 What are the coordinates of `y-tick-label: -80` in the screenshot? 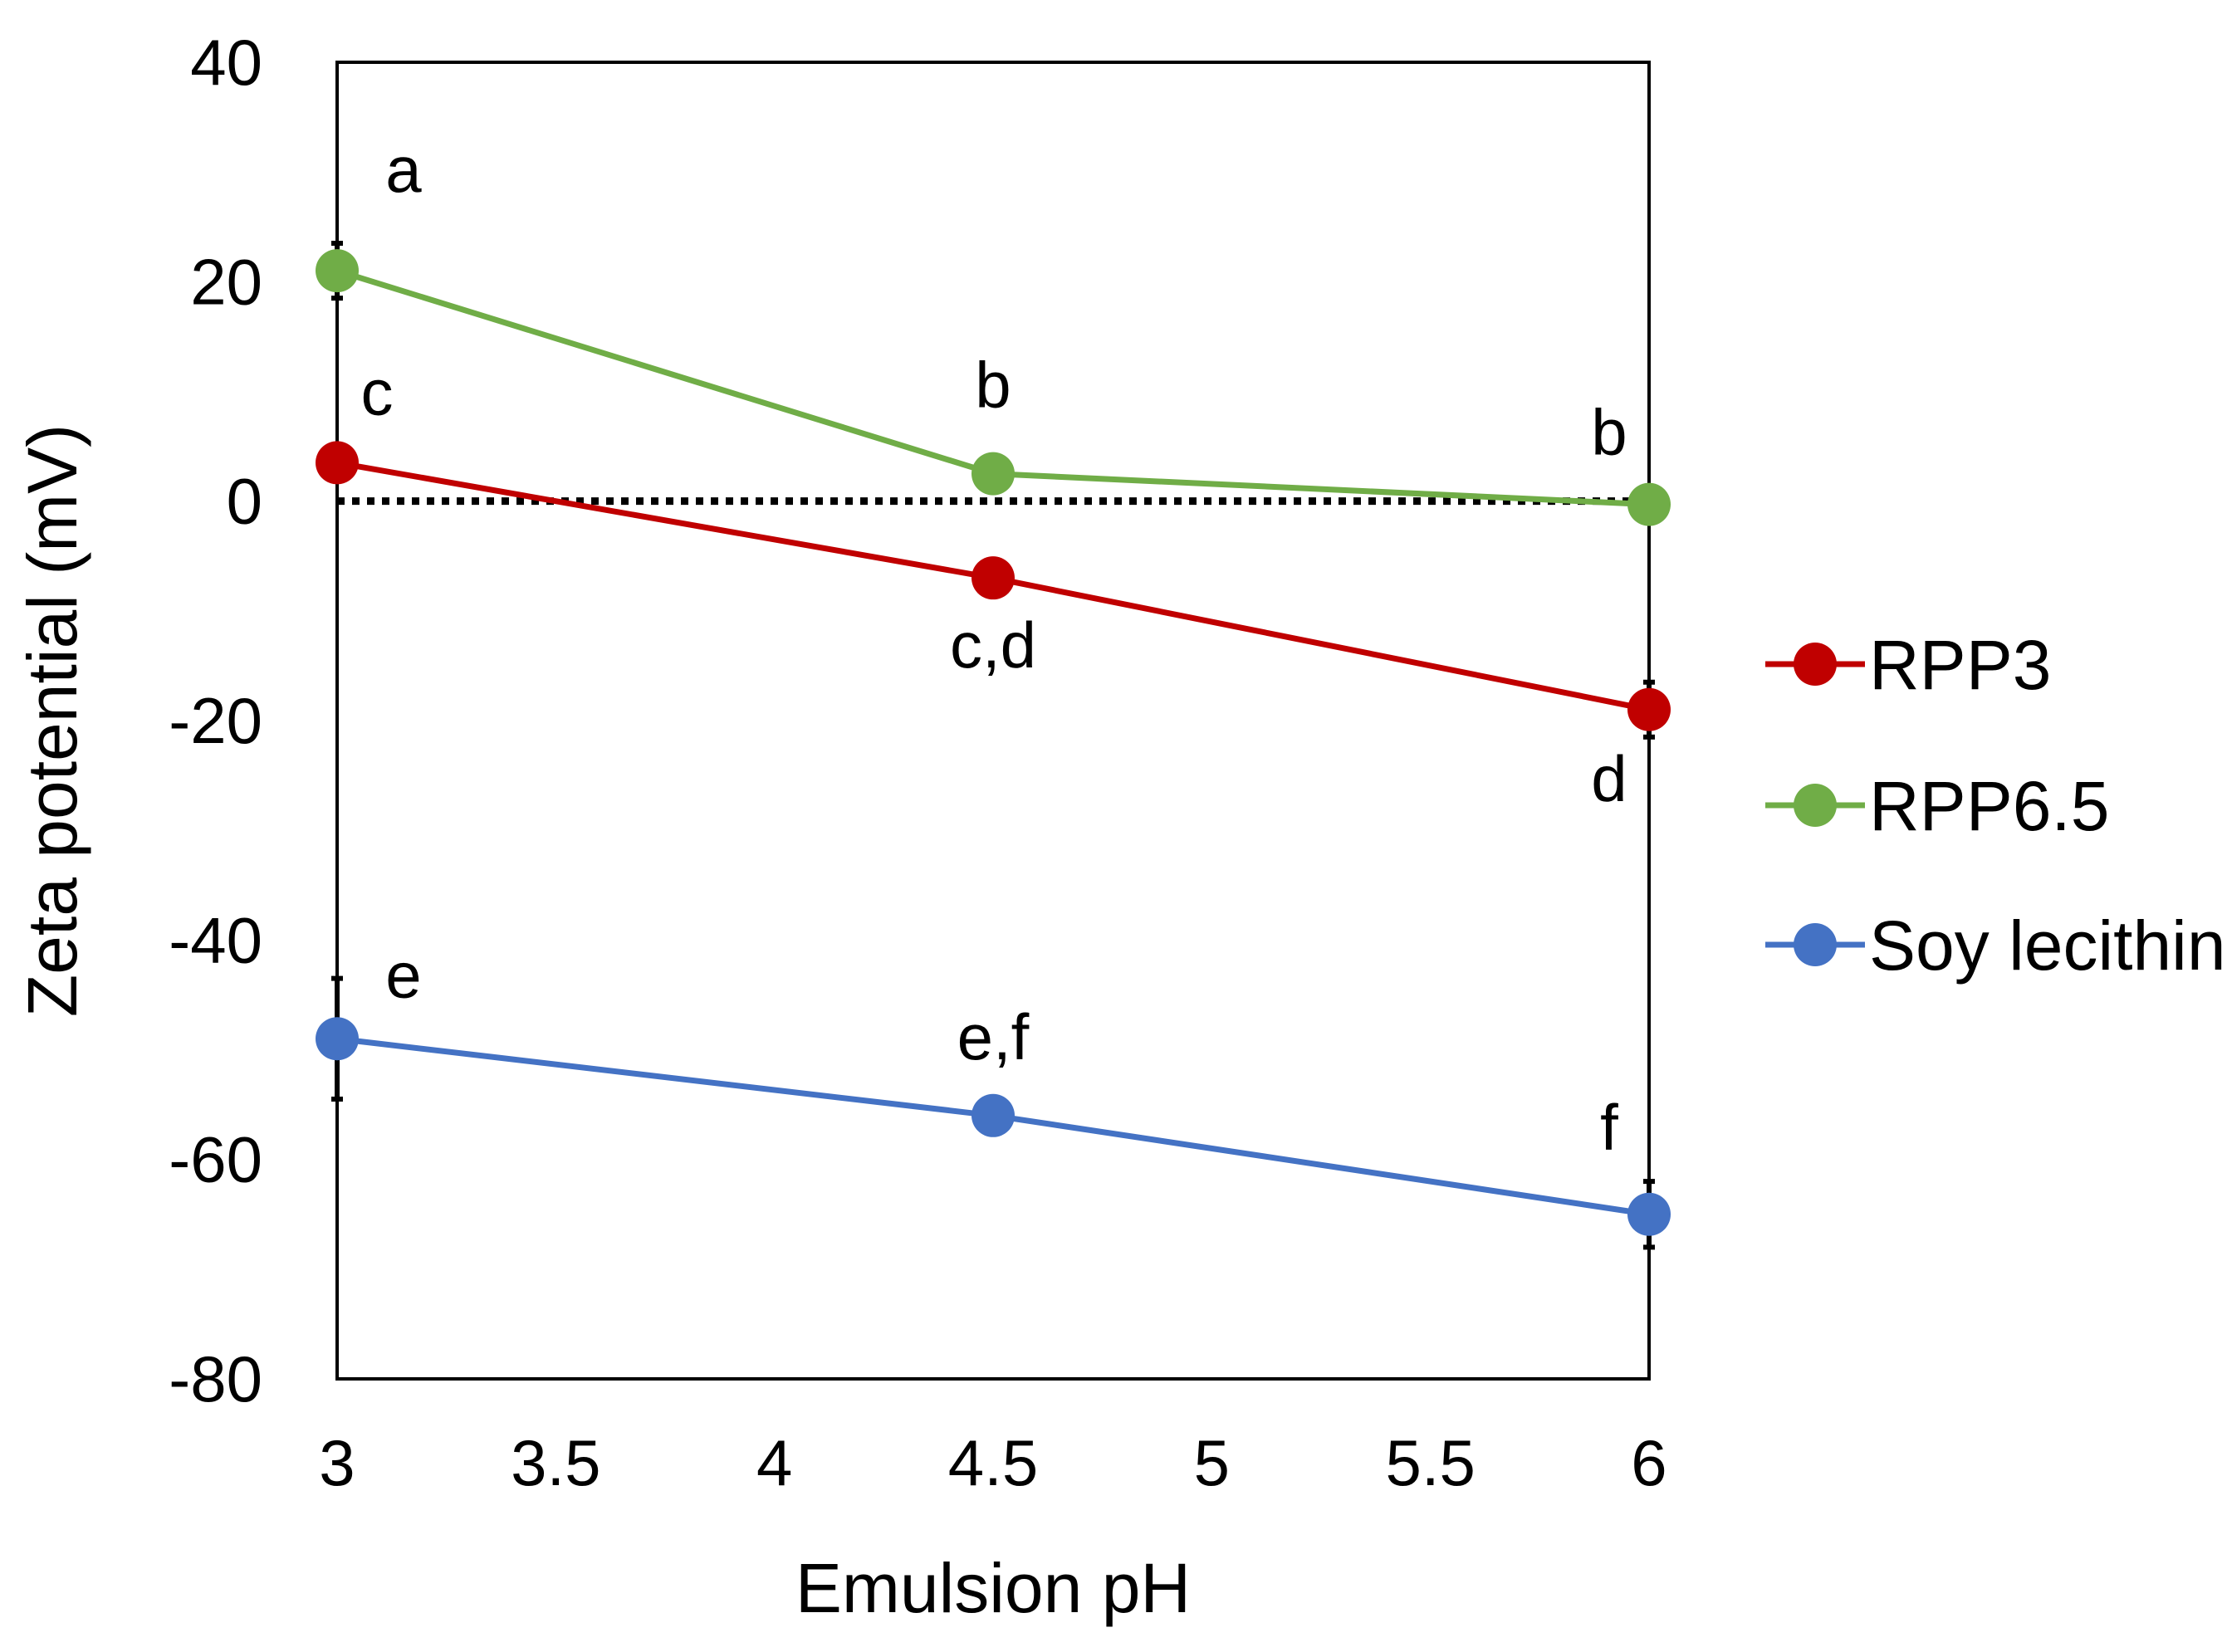 It's located at (215, 1378).